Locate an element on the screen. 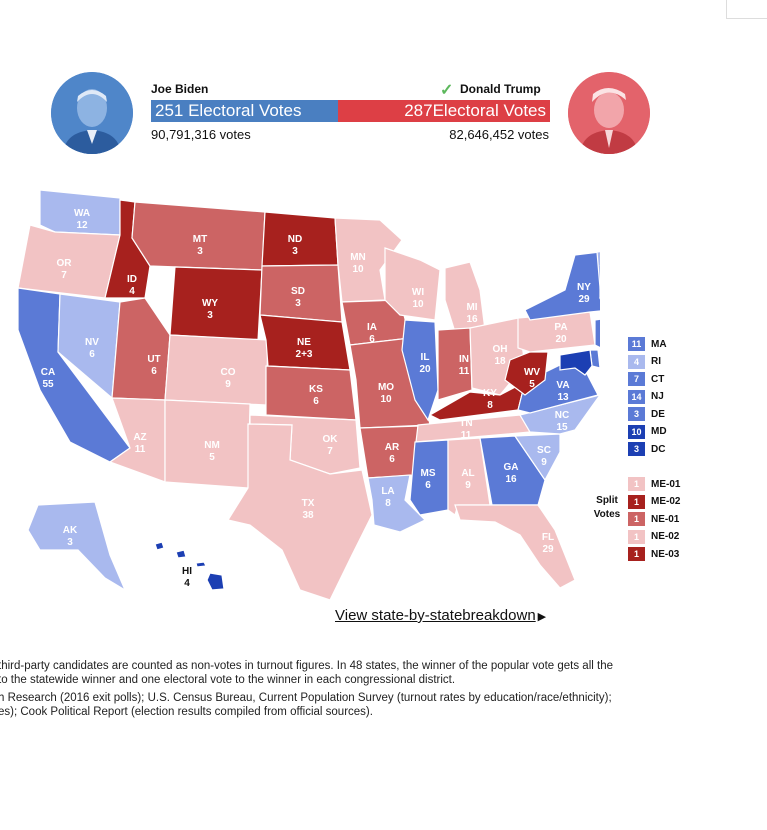 The width and height of the screenshot is (767, 830). state-ev-AZ: 11 is located at coordinates (140, 449).